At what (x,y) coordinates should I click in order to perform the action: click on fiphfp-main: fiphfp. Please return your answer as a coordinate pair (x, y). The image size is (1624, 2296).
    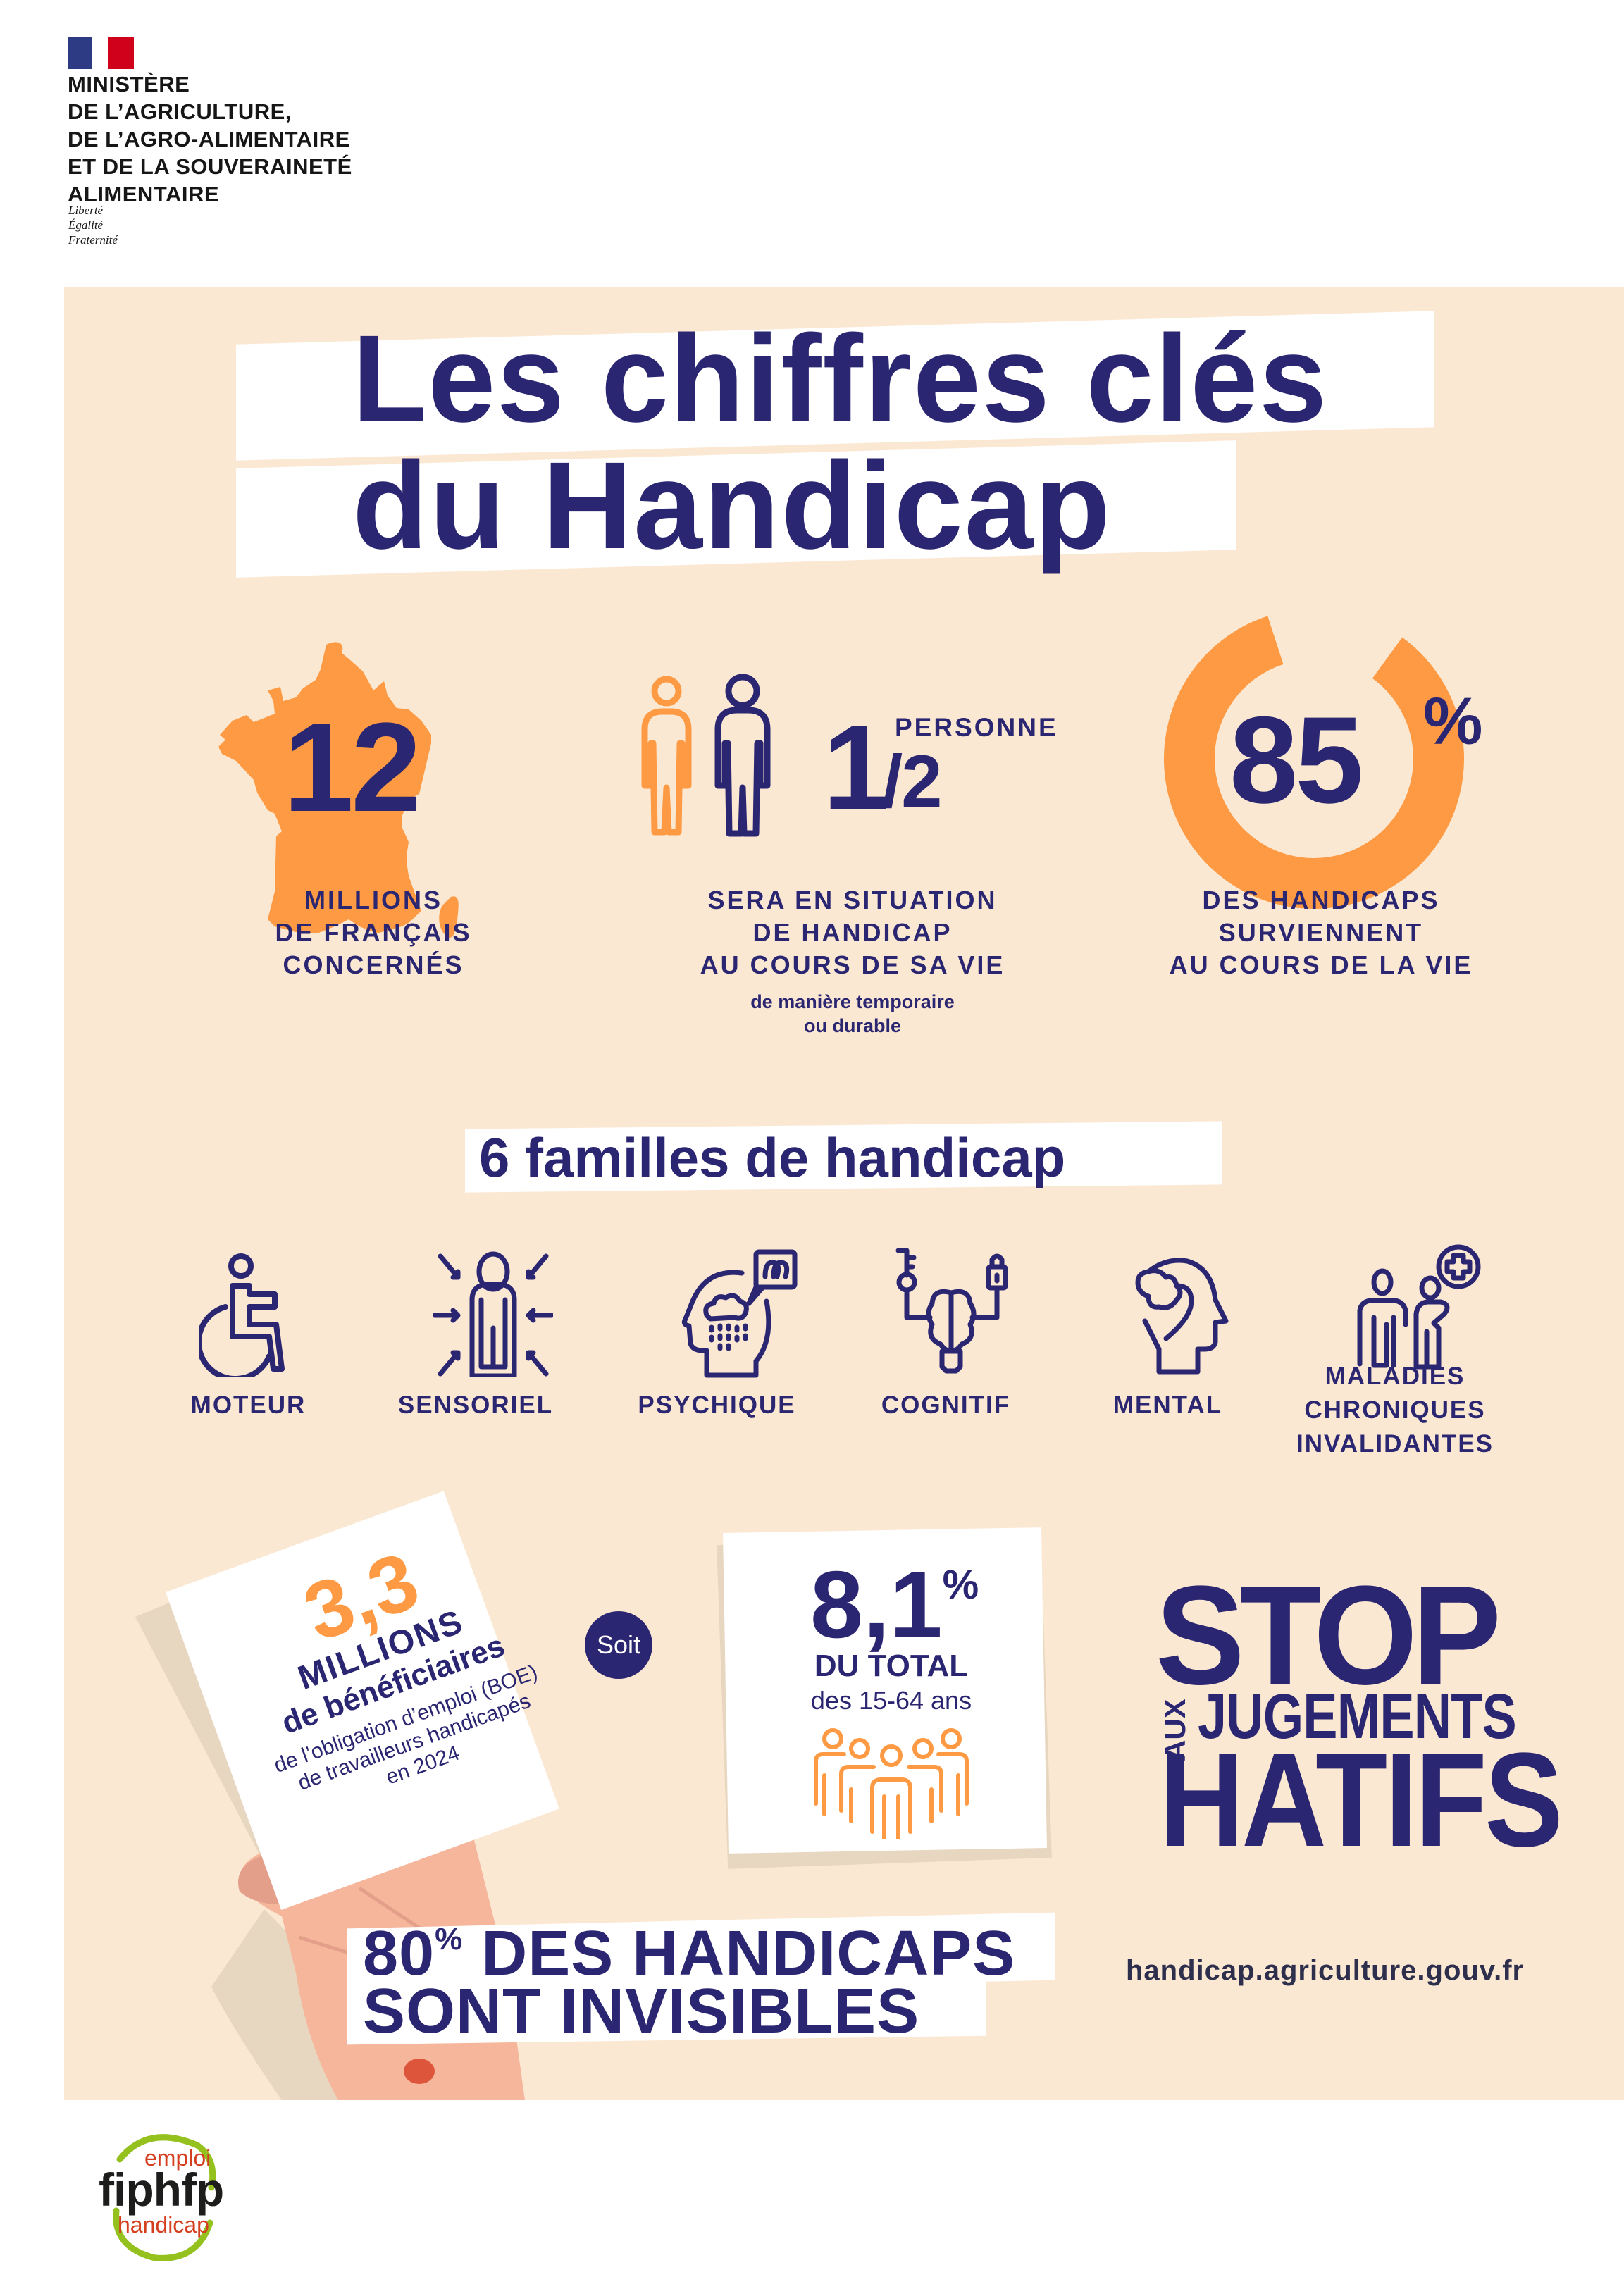
    Looking at the image, I should click on (161, 2190).